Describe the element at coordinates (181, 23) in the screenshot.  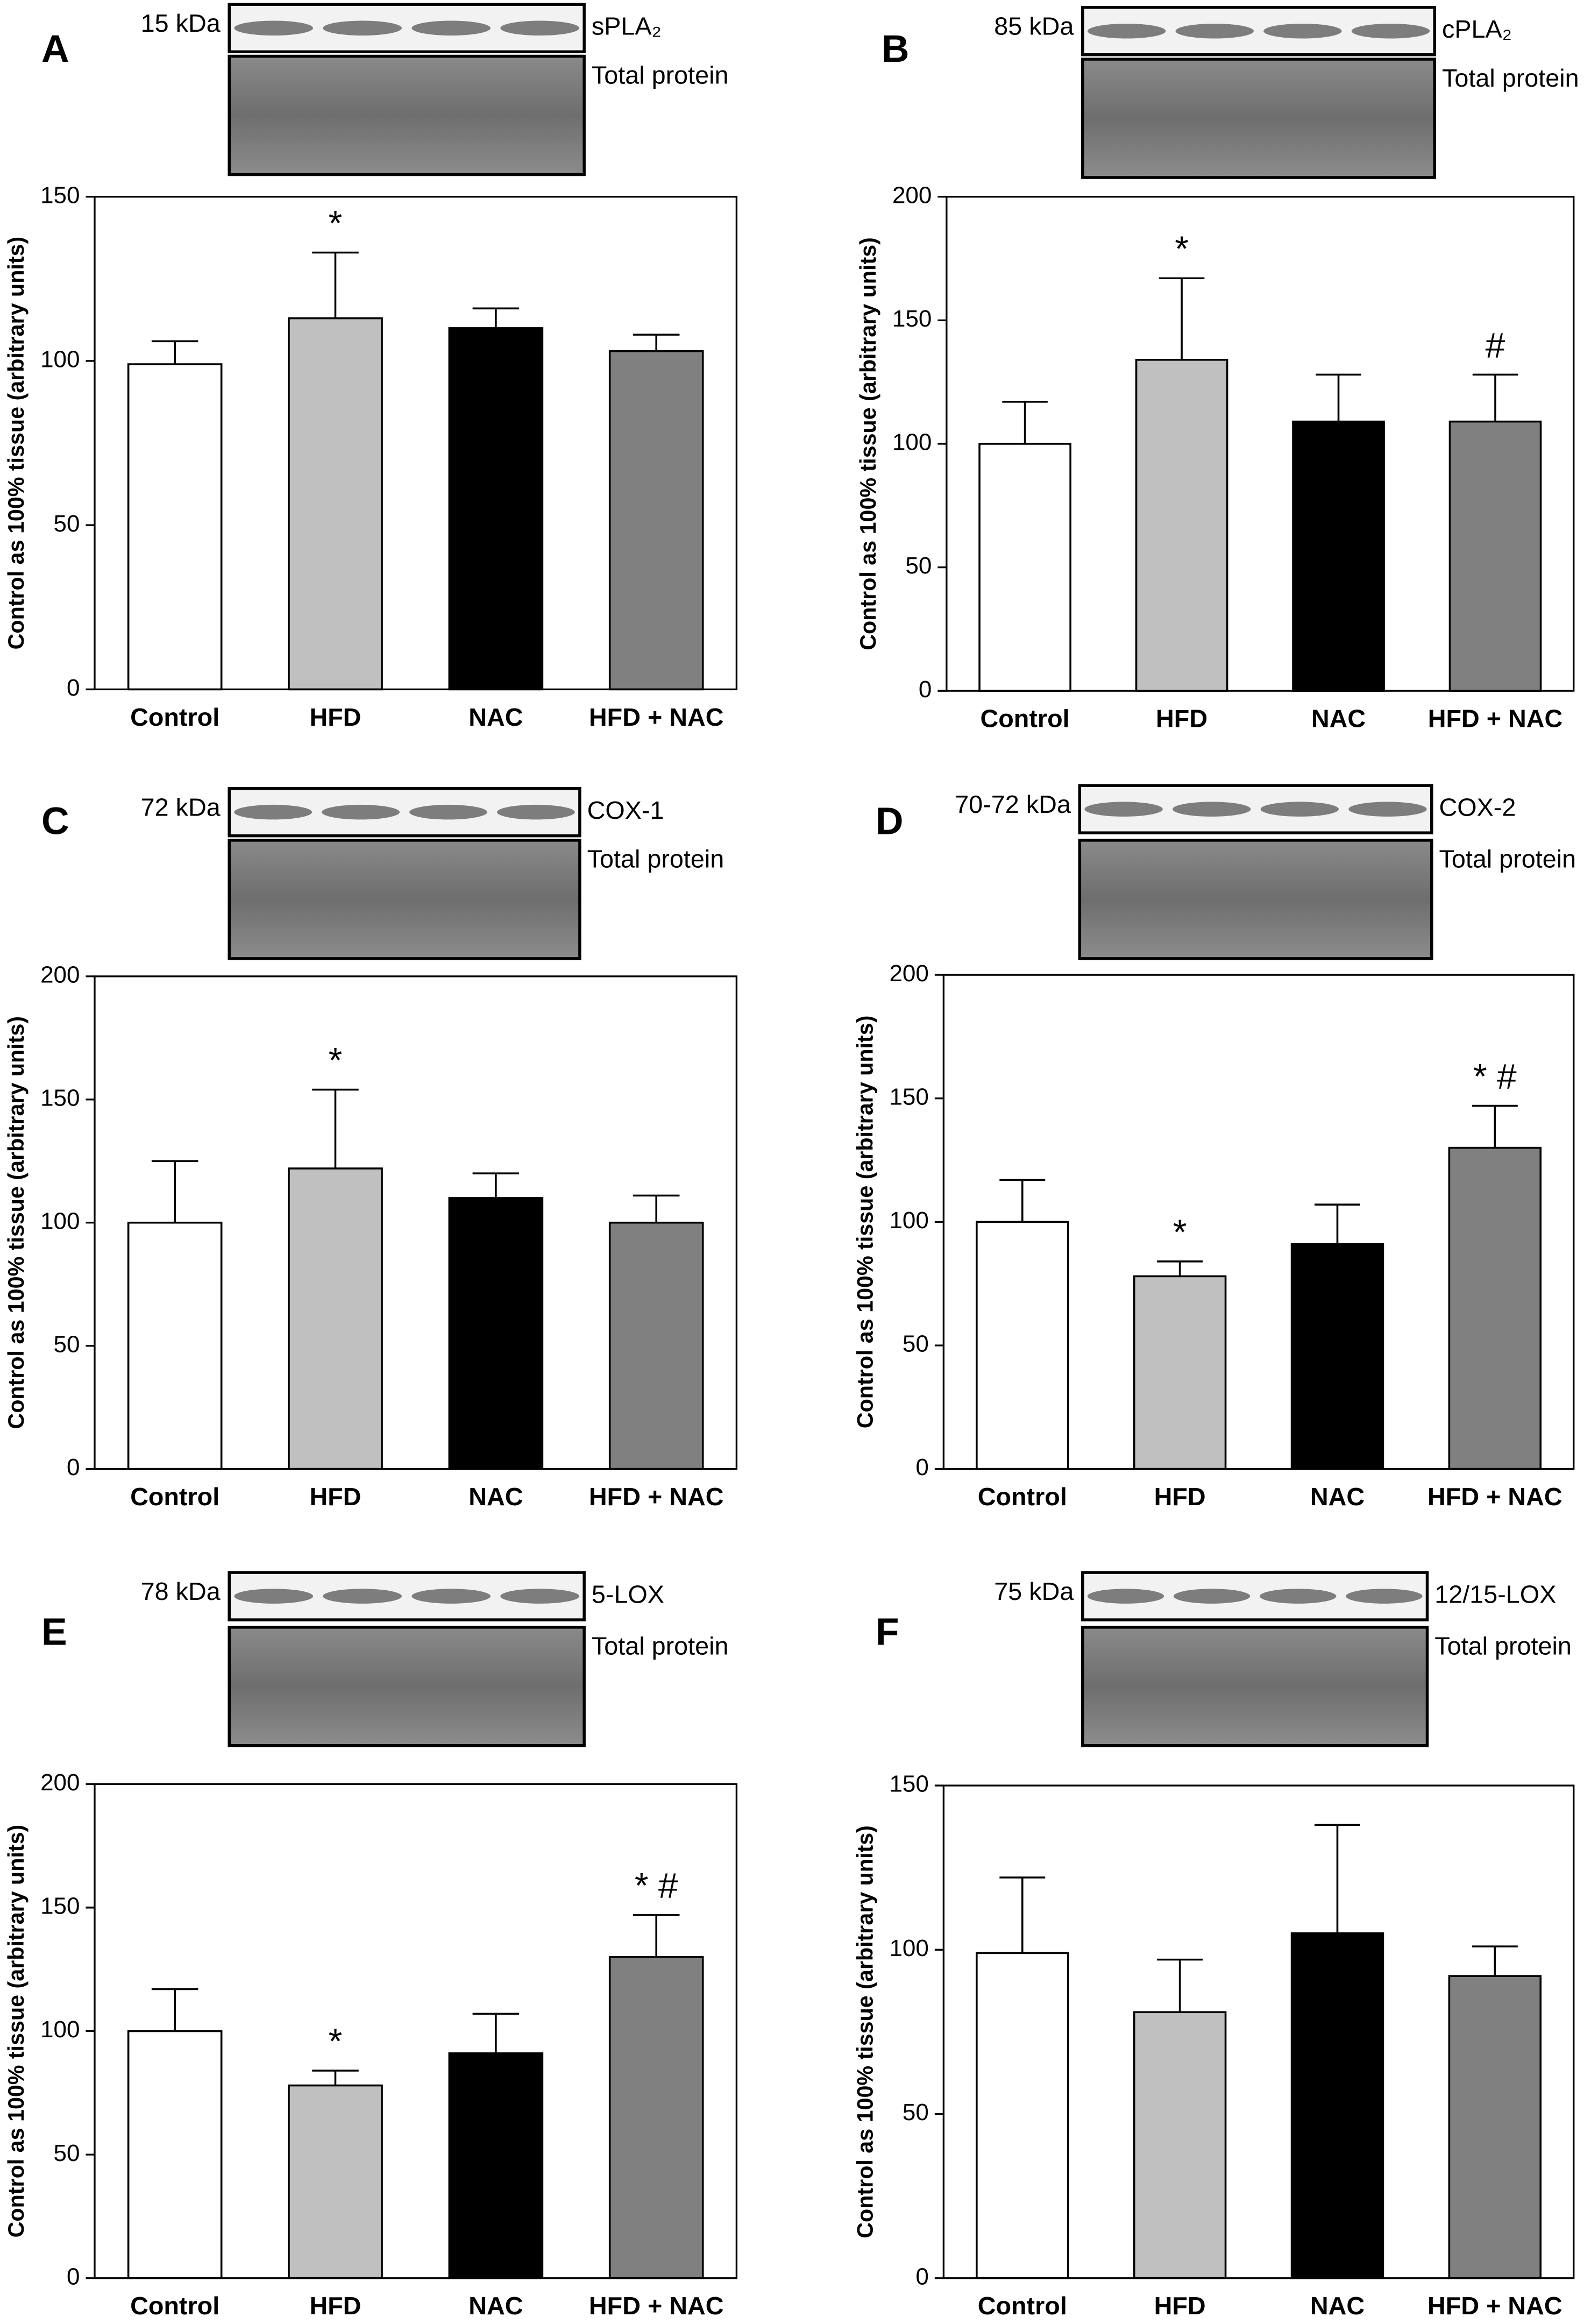
I see `blot-kda: 15 kDa` at that location.